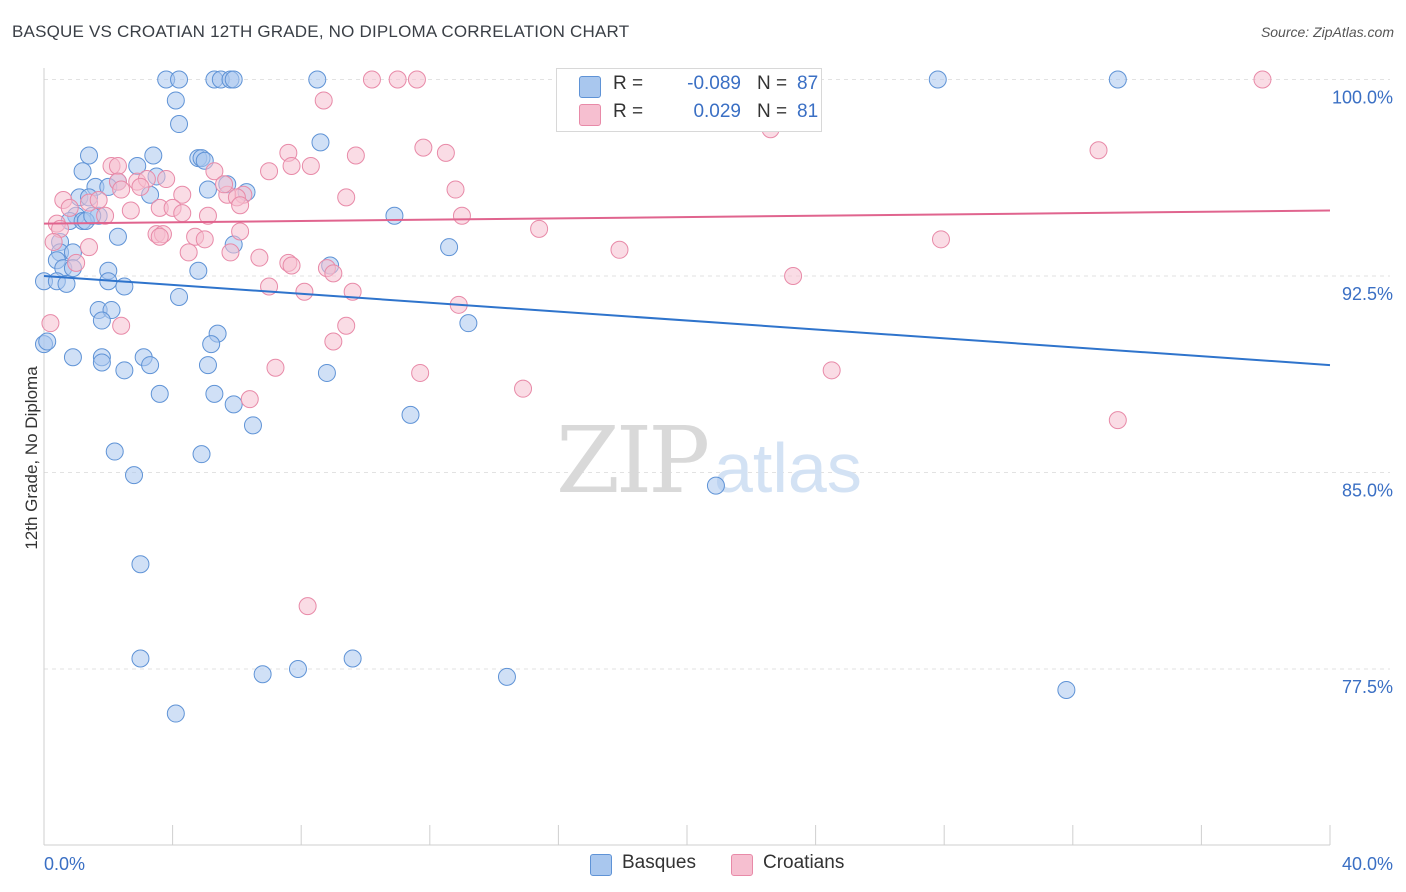 This screenshot has width=1406, height=892. What do you see at coordinates (590, 115) in the screenshot?
I see `croatians-swatch` at bounding box center [590, 115].